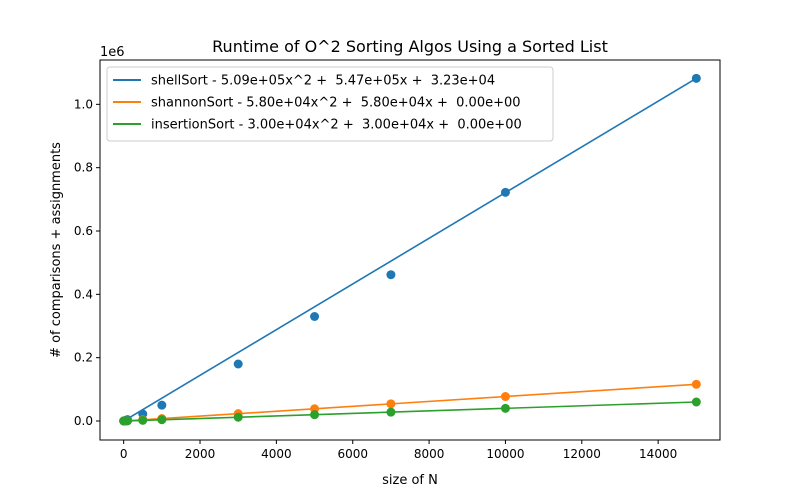 This screenshot has height=500, width=800. Describe the element at coordinates (83, 358) in the screenshot. I see `y-tick-label: 0.2` at that location.